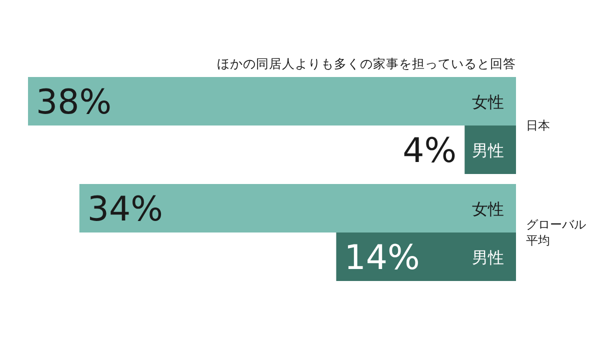 This screenshot has height=337, width=600. Describe the element at coordinates (538, 125) in the screenshot. I see `y-tick-label: 日本` at that location.